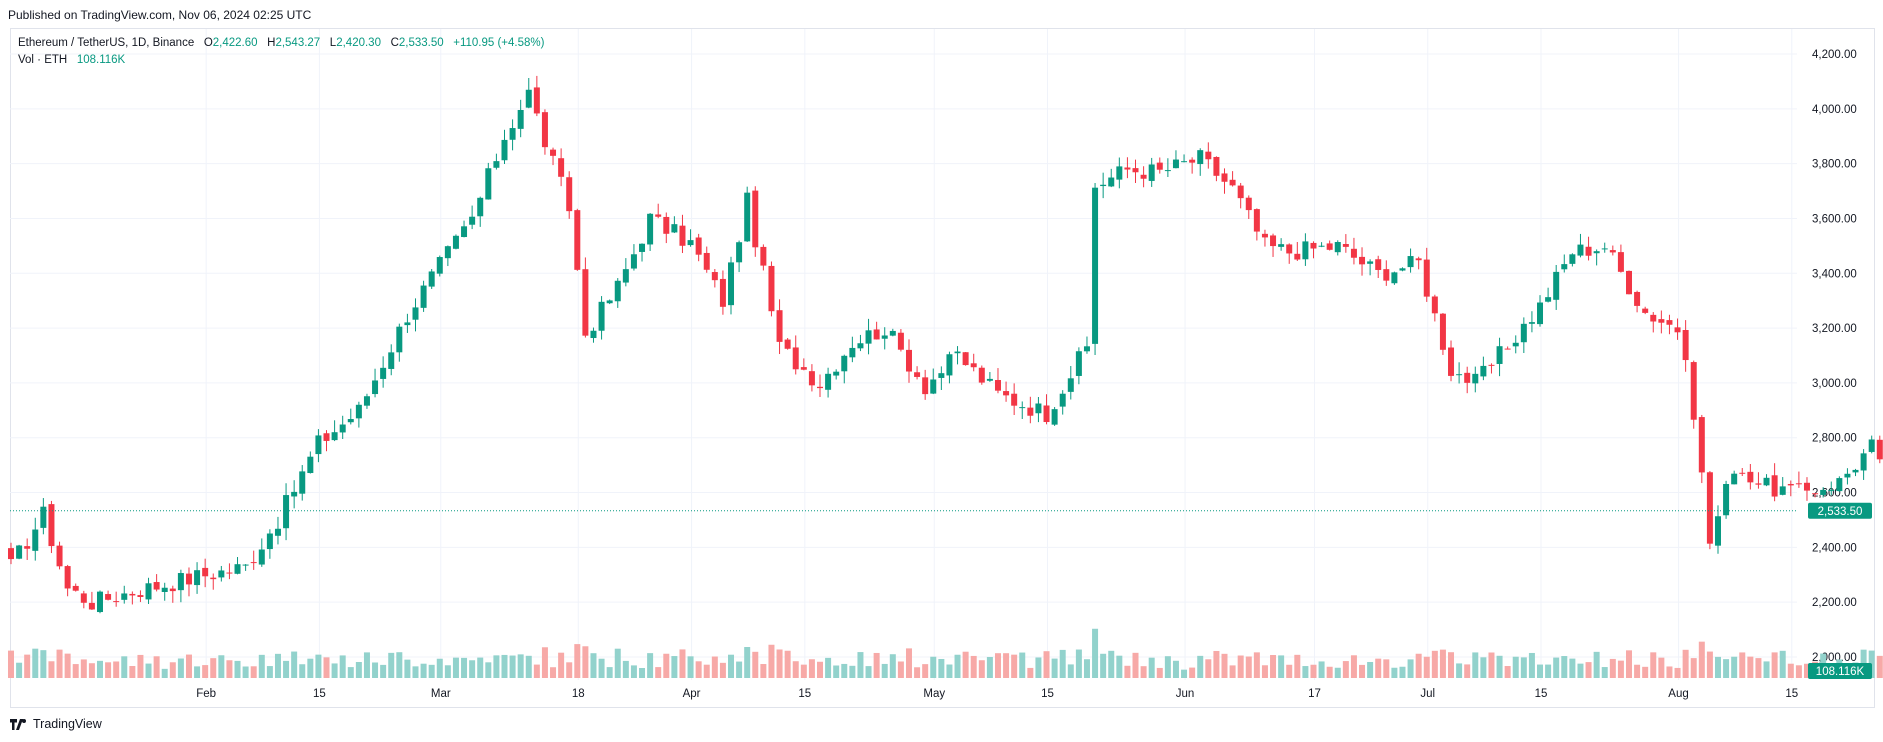  I want to click on x-tick-label: Apr, so click(692, 694).